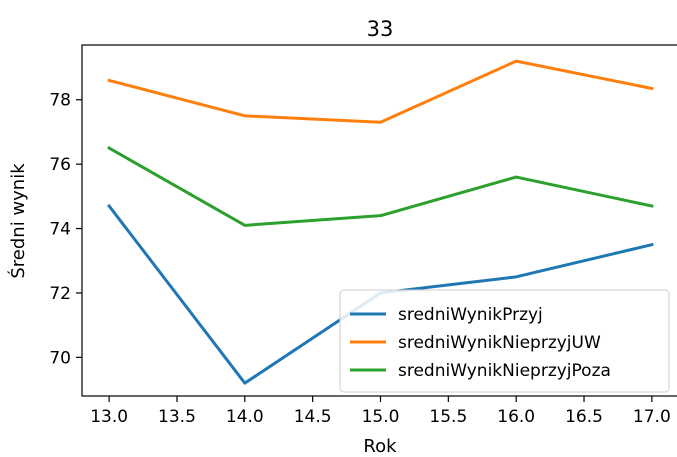 The height and width of the screenshot is (457, 677). I want to click on x-tick-label: 16.0, so click(516, 417).